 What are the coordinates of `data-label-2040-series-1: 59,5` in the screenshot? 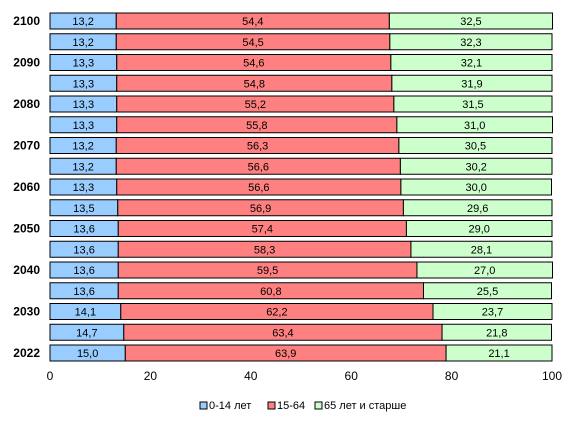 It's located at (267, 271).